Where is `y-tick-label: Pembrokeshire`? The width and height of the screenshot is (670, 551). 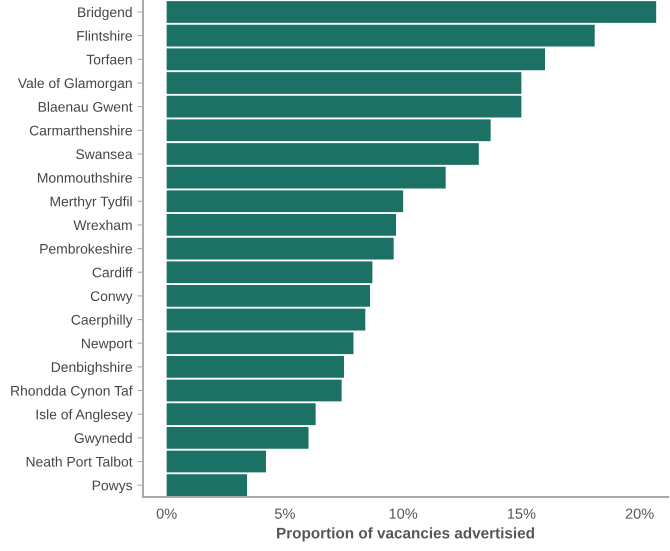
y-tick-label: Pembrokeshire is located at coordinates (86, 249).